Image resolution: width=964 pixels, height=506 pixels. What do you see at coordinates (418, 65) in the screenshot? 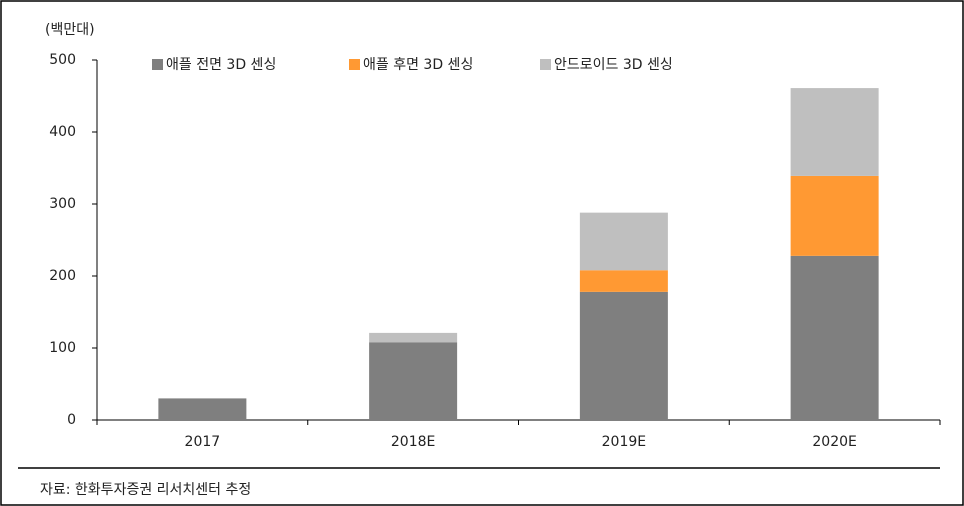
I see `legend-label: 애플 후면 3D 센싱` at bounding box center [418, 65].